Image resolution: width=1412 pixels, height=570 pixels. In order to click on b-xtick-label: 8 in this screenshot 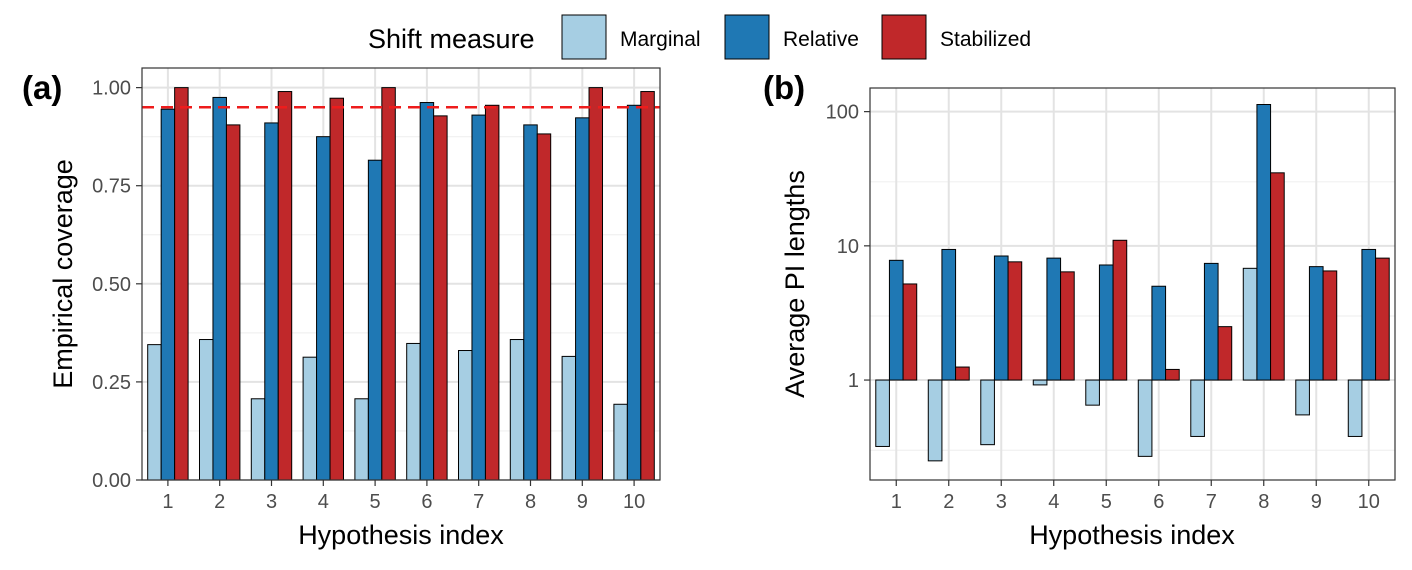, I will do `click(1263, 502)`.